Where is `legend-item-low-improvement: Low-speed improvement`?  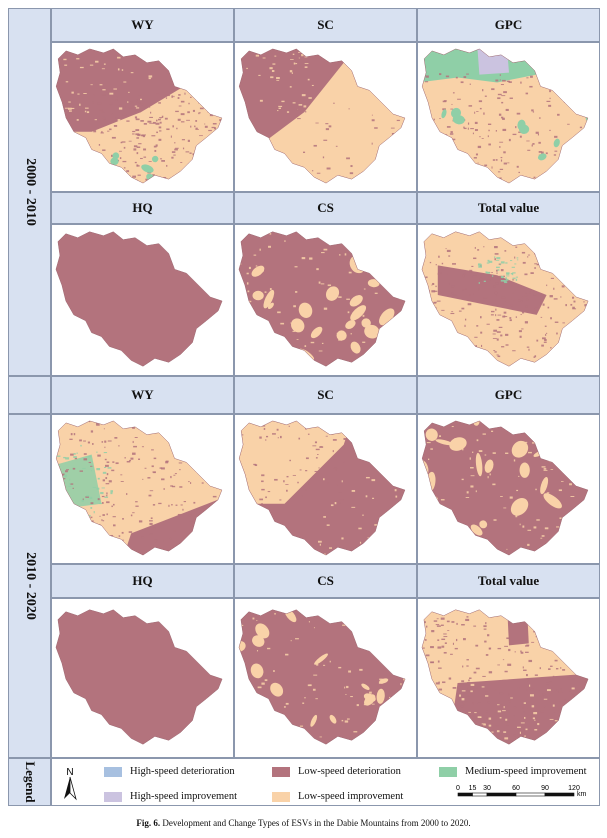 legend-item-low-improvement: Low-speed improvement is located at coordinates (337, 796).